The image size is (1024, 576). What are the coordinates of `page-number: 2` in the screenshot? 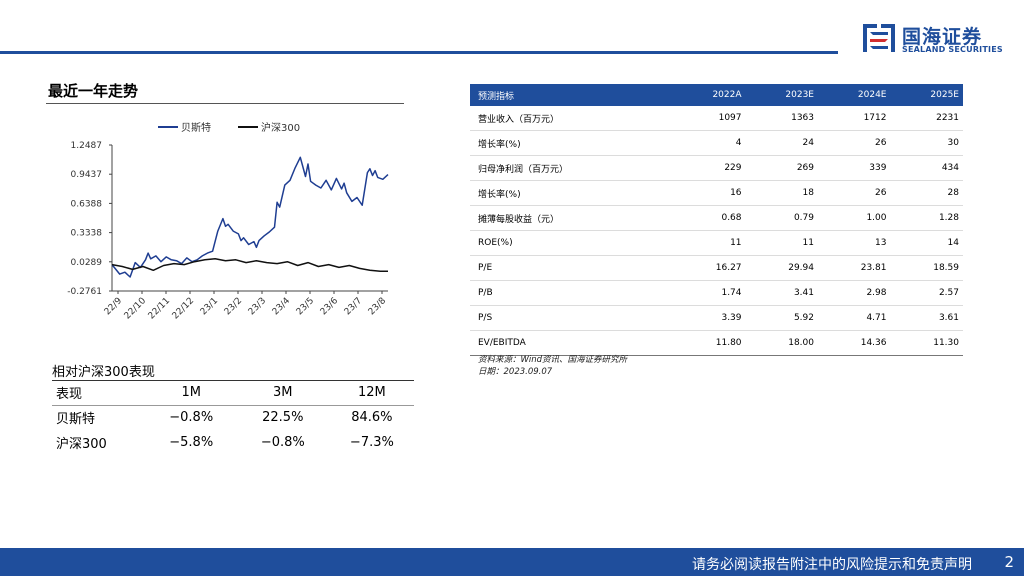 It's located at (1009, 562).